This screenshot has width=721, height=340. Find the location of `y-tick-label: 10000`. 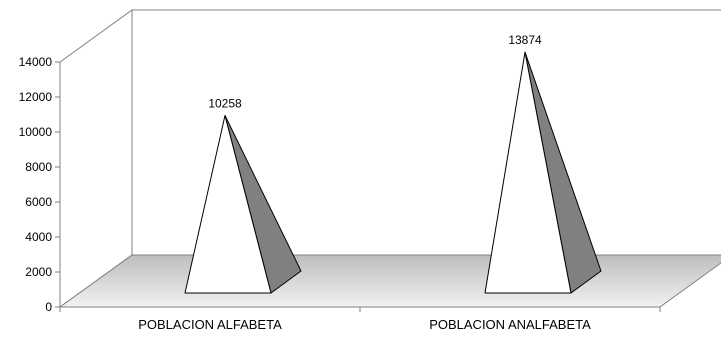

y-tick-label: 10000 is located at coordinates (36, 132).